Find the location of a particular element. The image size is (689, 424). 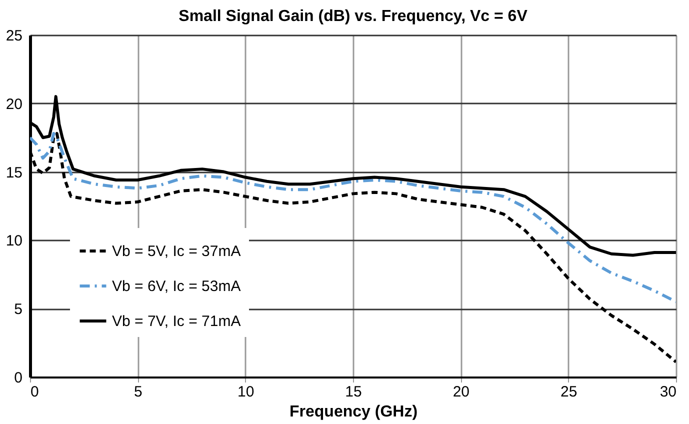

x-tick-label: 25 is located at coordinates (569, 392).